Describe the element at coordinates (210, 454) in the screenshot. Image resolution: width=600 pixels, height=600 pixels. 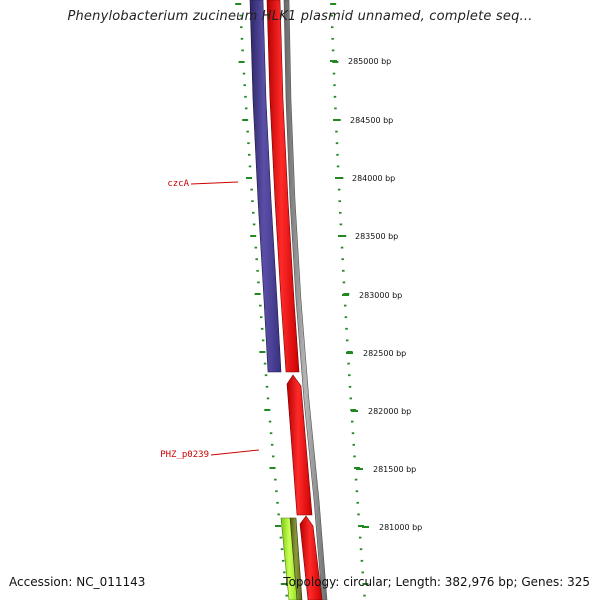
I see `gene-label-PHZ_p0239: PHZ_p0239` at that location.